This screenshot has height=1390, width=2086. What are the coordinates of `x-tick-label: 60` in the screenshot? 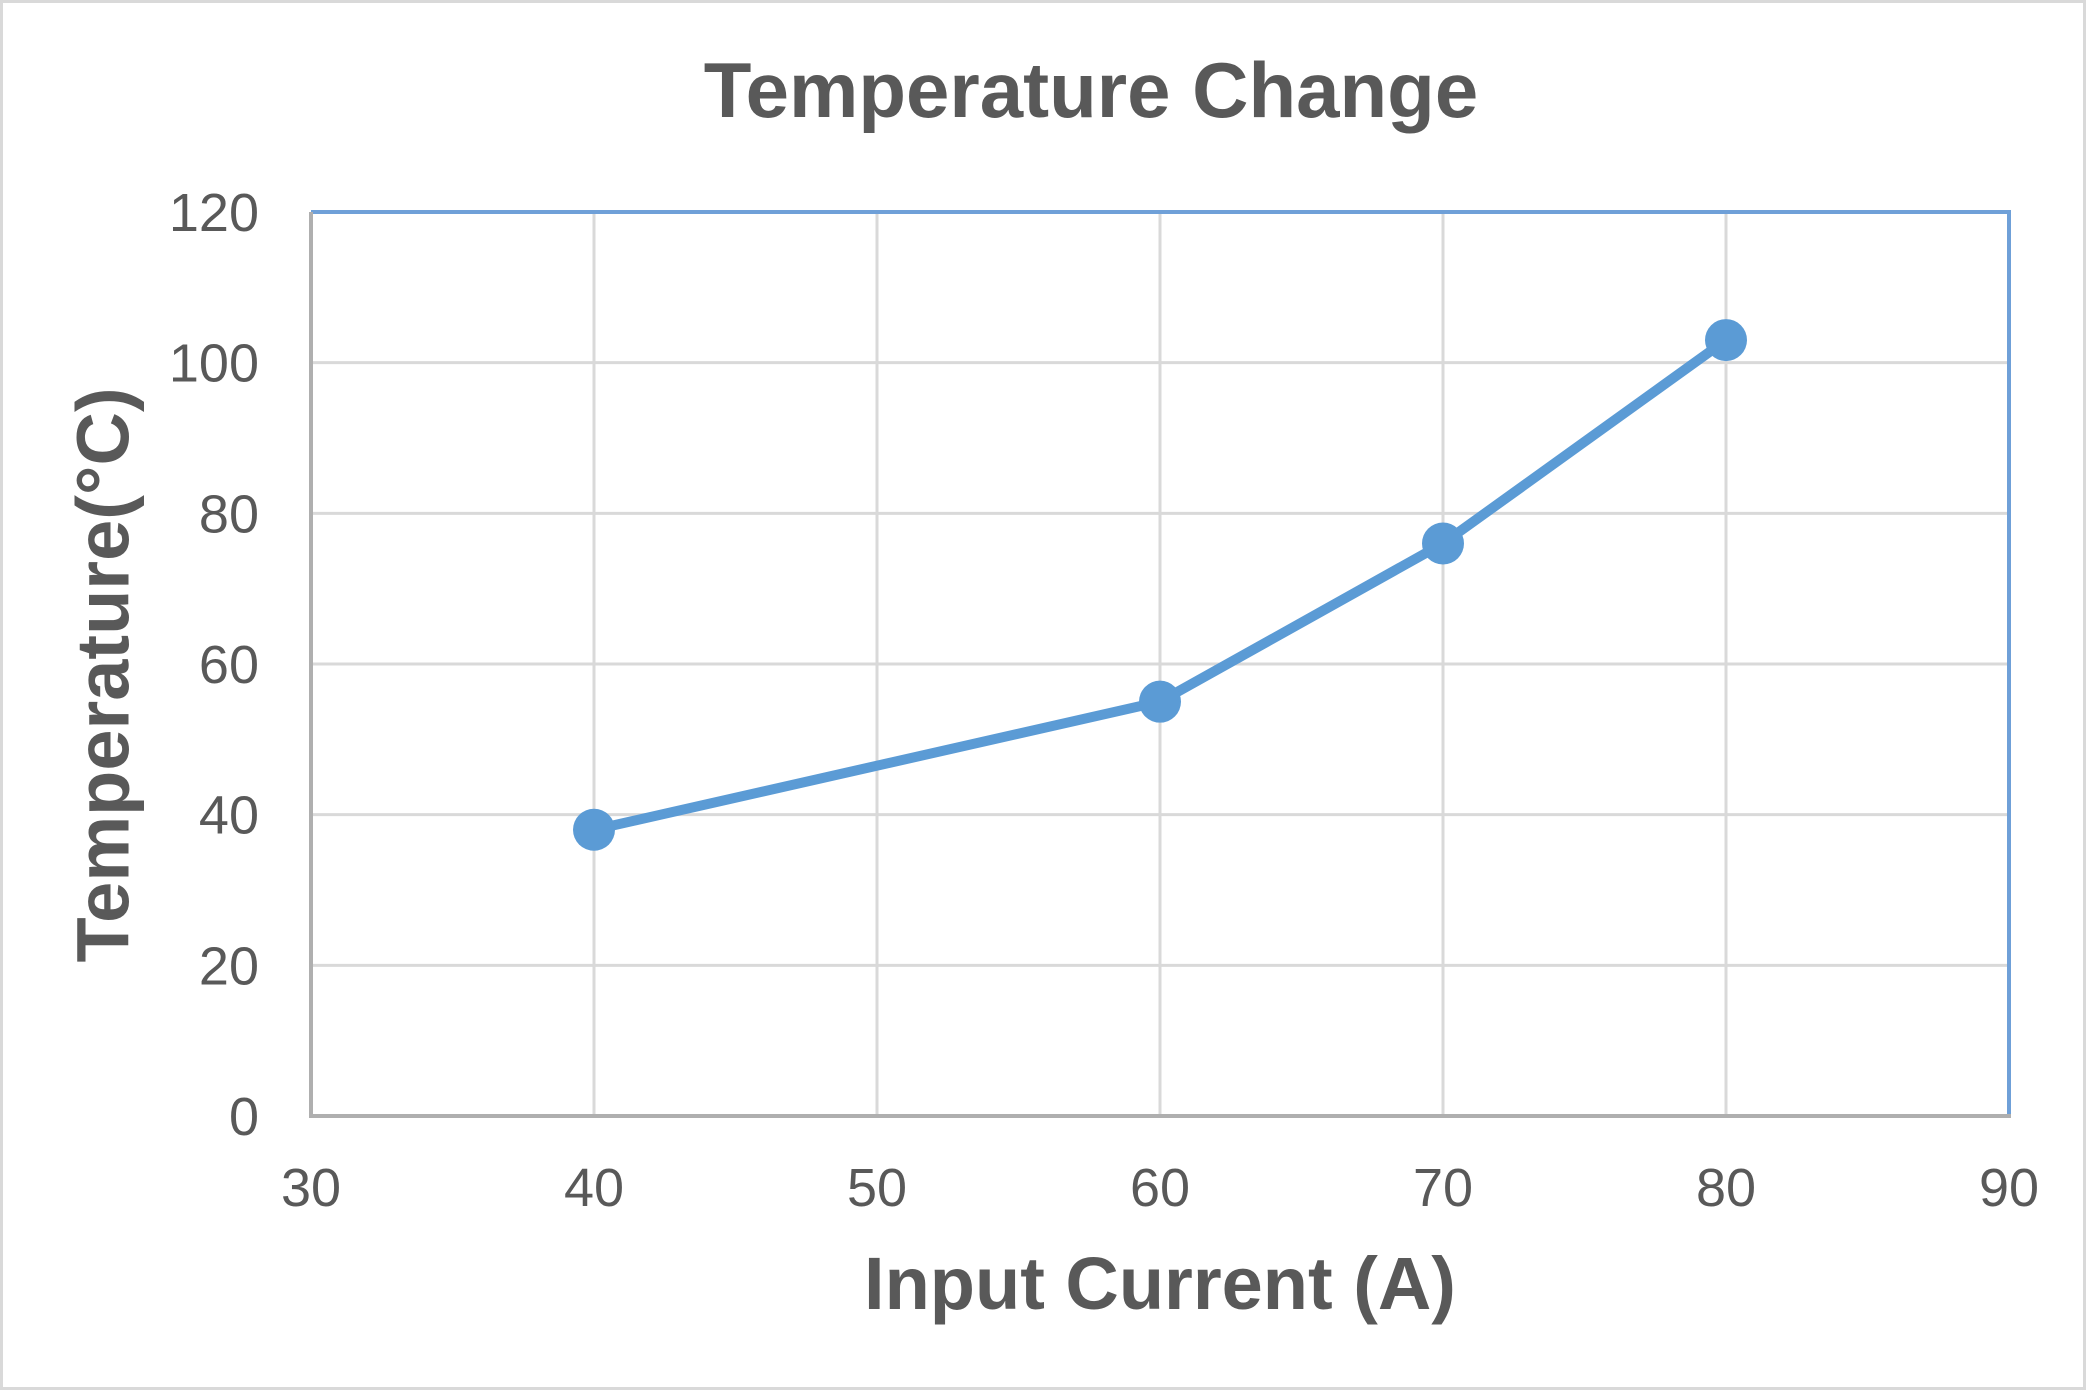 It's located at (1160, 1188).